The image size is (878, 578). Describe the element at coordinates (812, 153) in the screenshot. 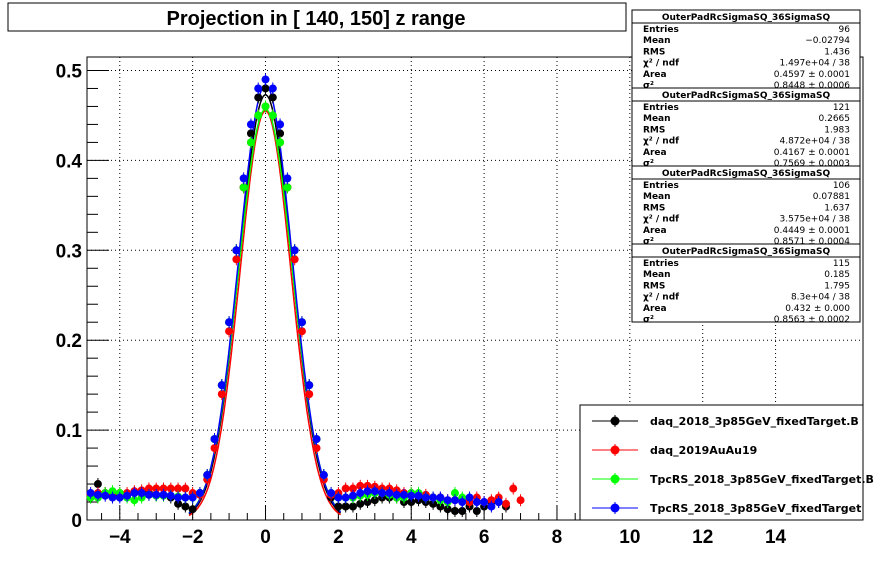

I see `stat-value: 0.4167 ± 0.0001` at that location.